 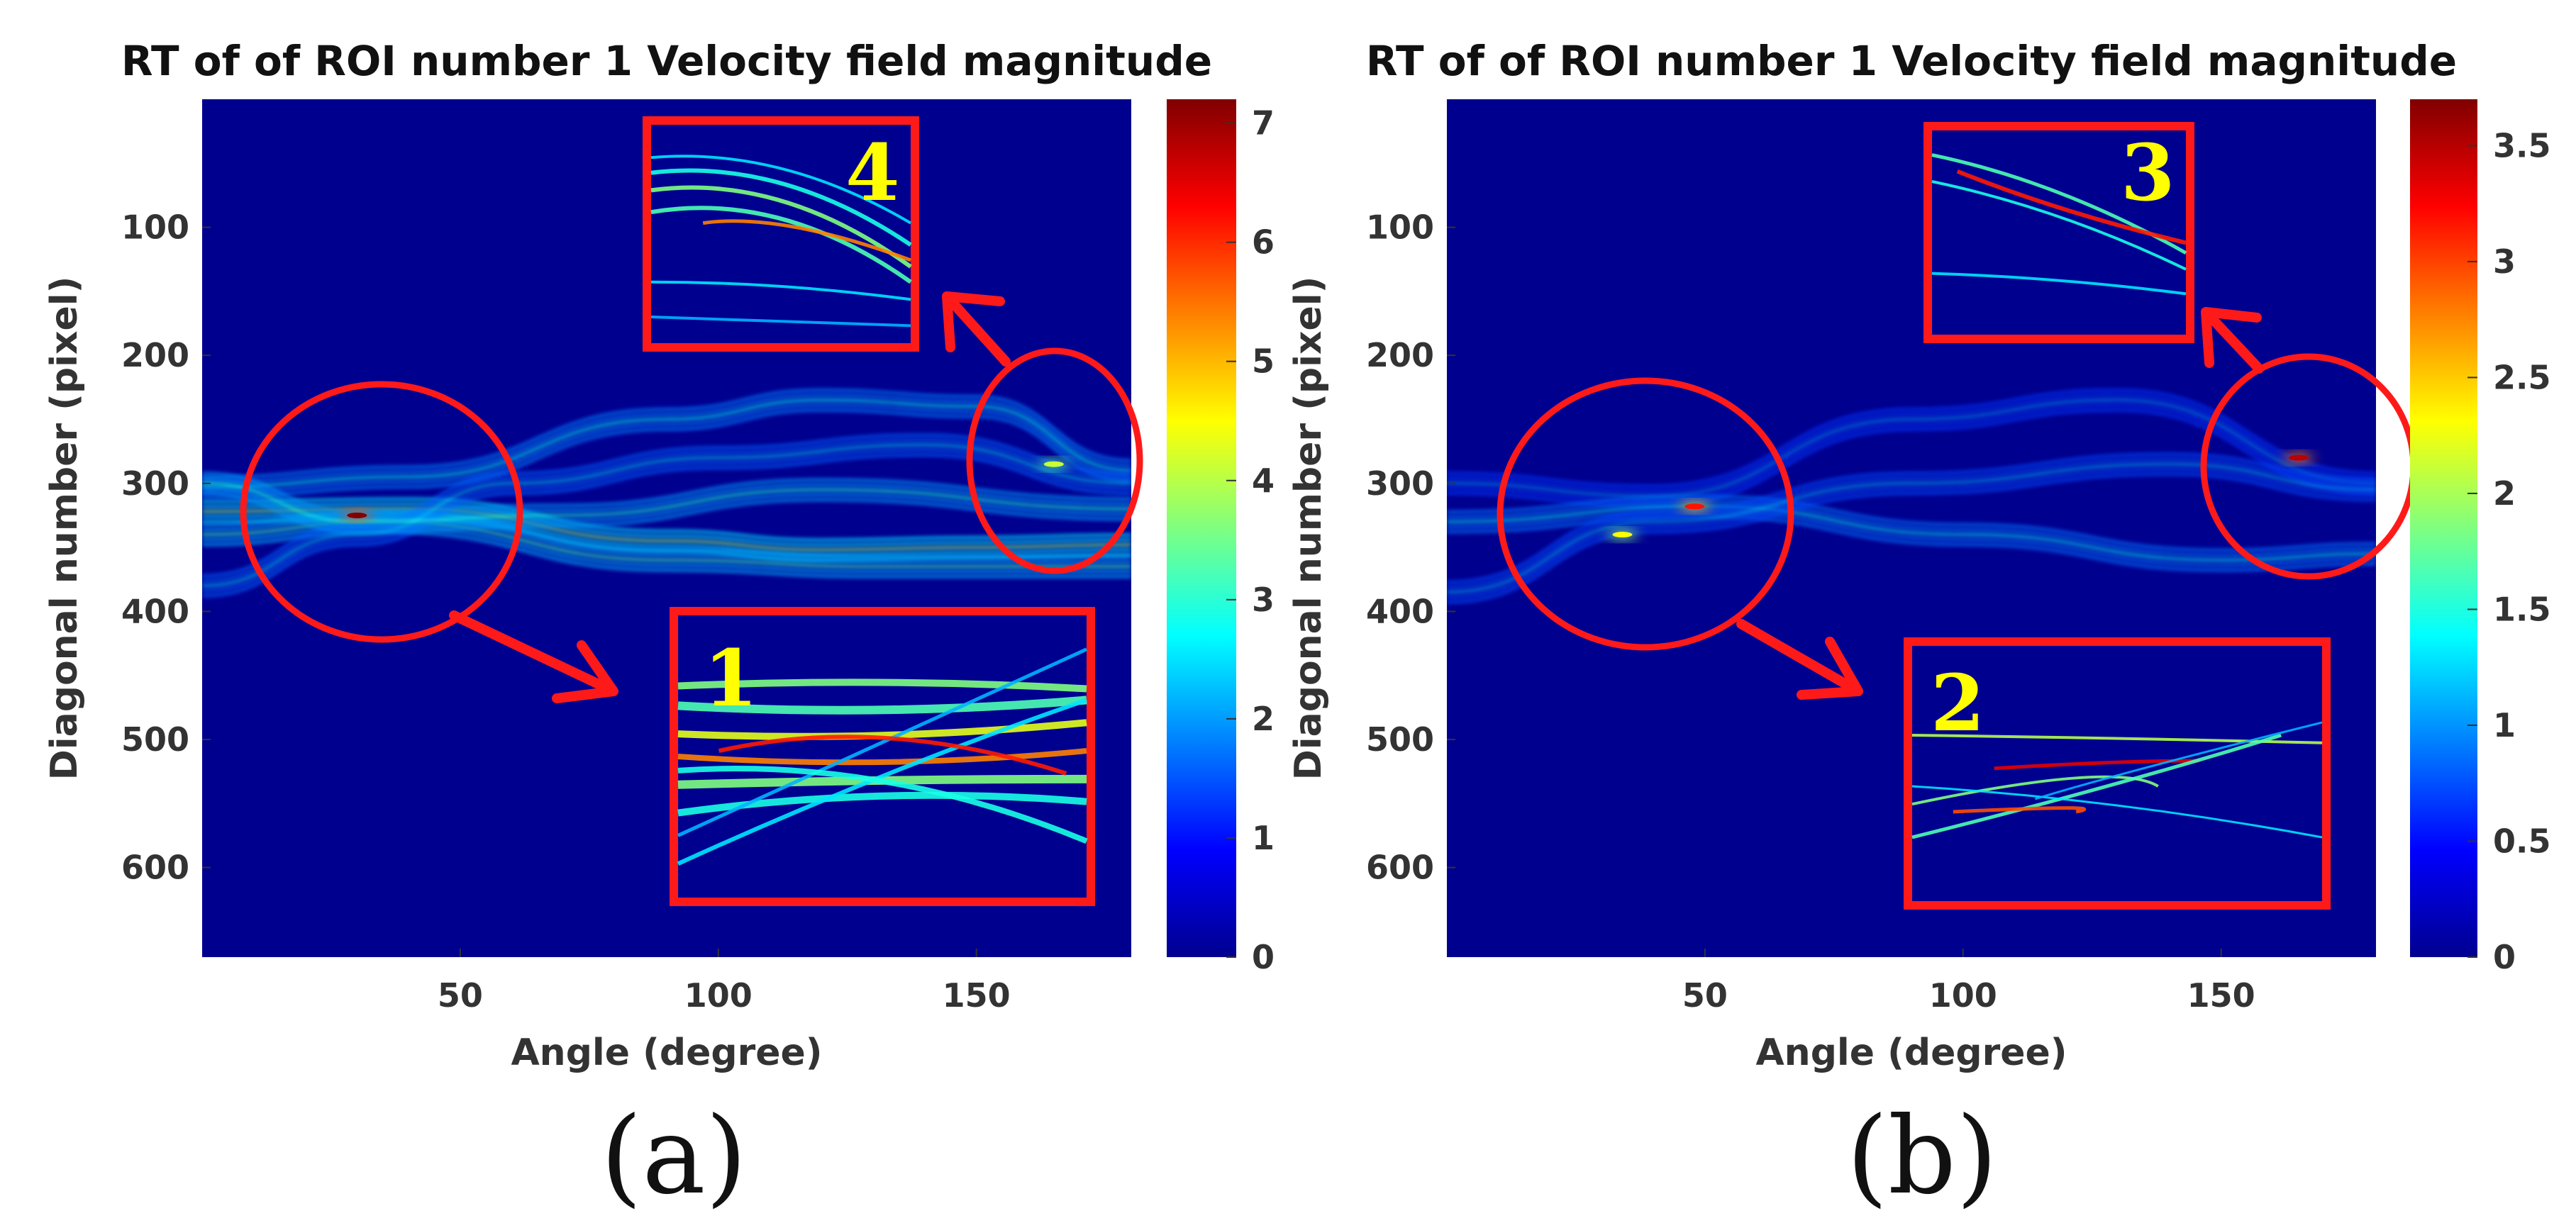 I want to click on hotspots-b, so click(x=1960, y=496).